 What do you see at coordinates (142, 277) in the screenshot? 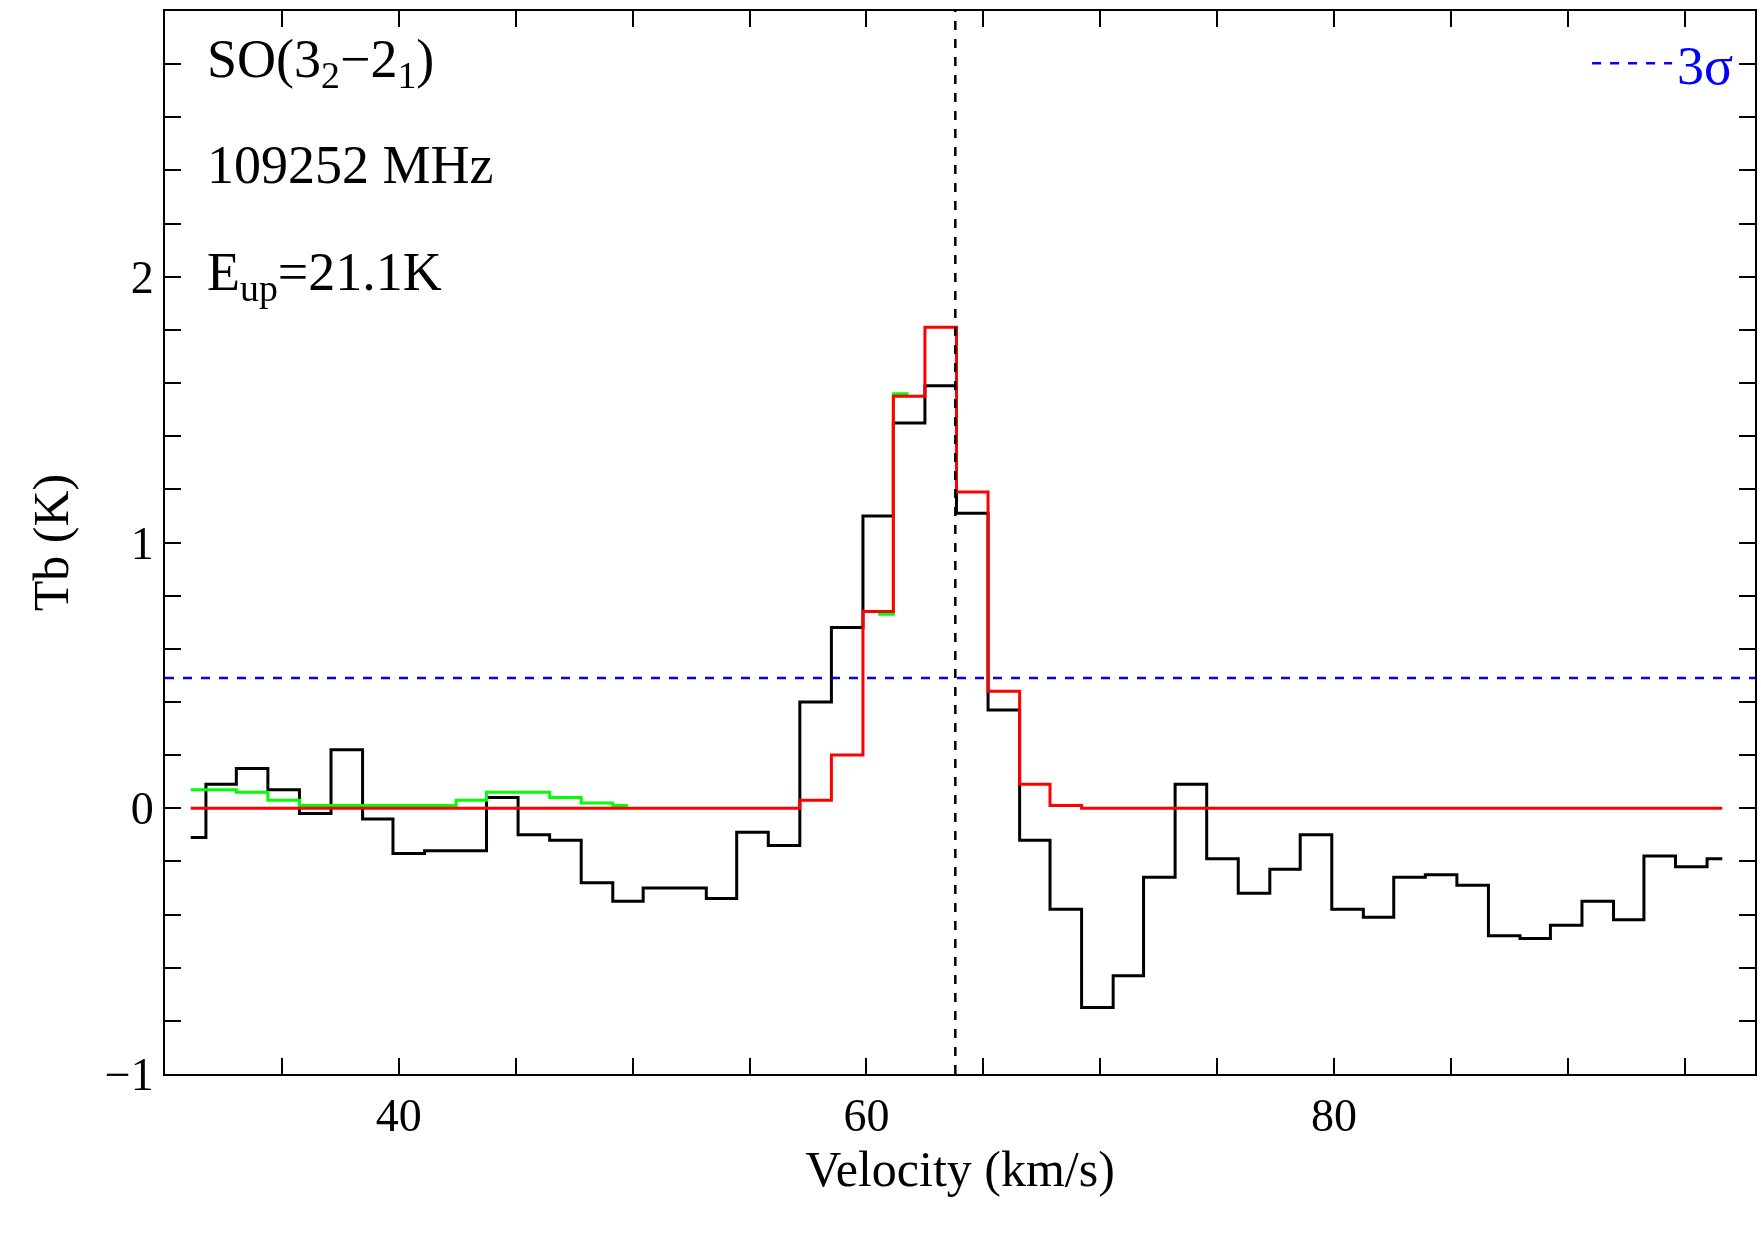
I see `y-tick-label: 2` at bounding box center [142, 277].